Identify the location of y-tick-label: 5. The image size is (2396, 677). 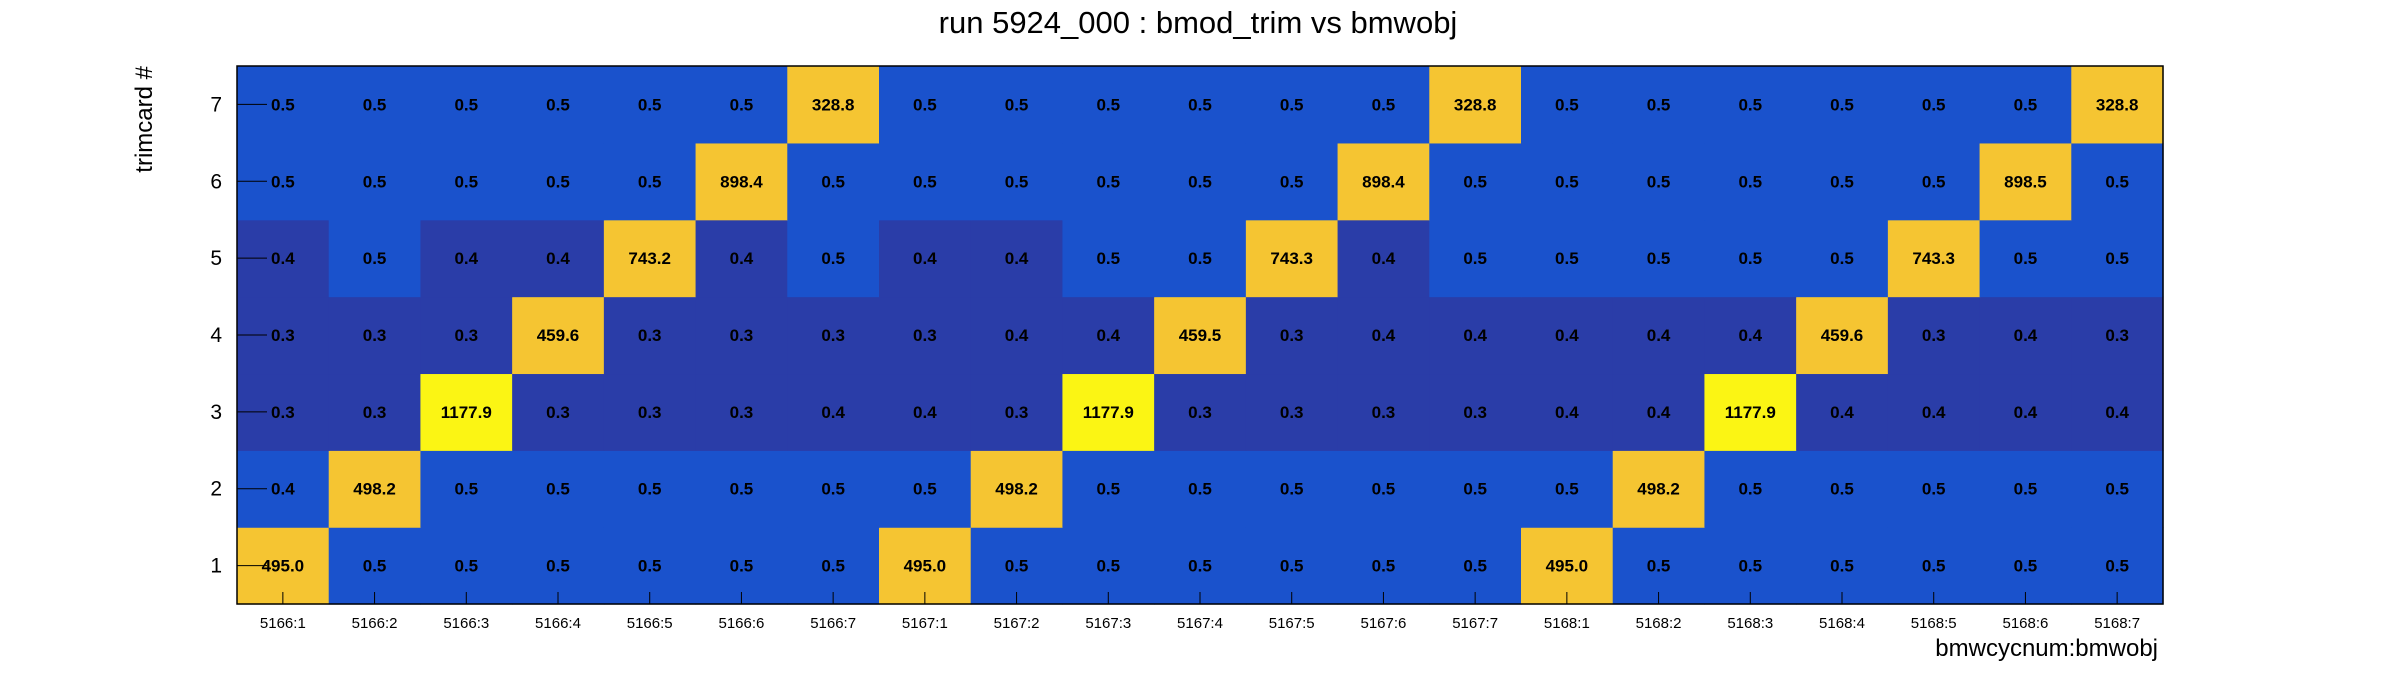
(216, 258).